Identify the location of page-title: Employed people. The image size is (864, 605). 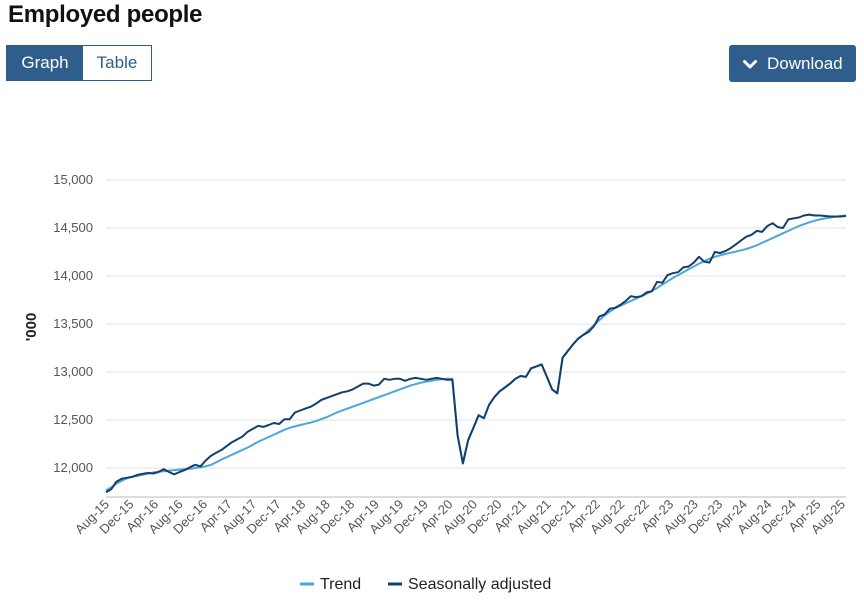
(105, 14).